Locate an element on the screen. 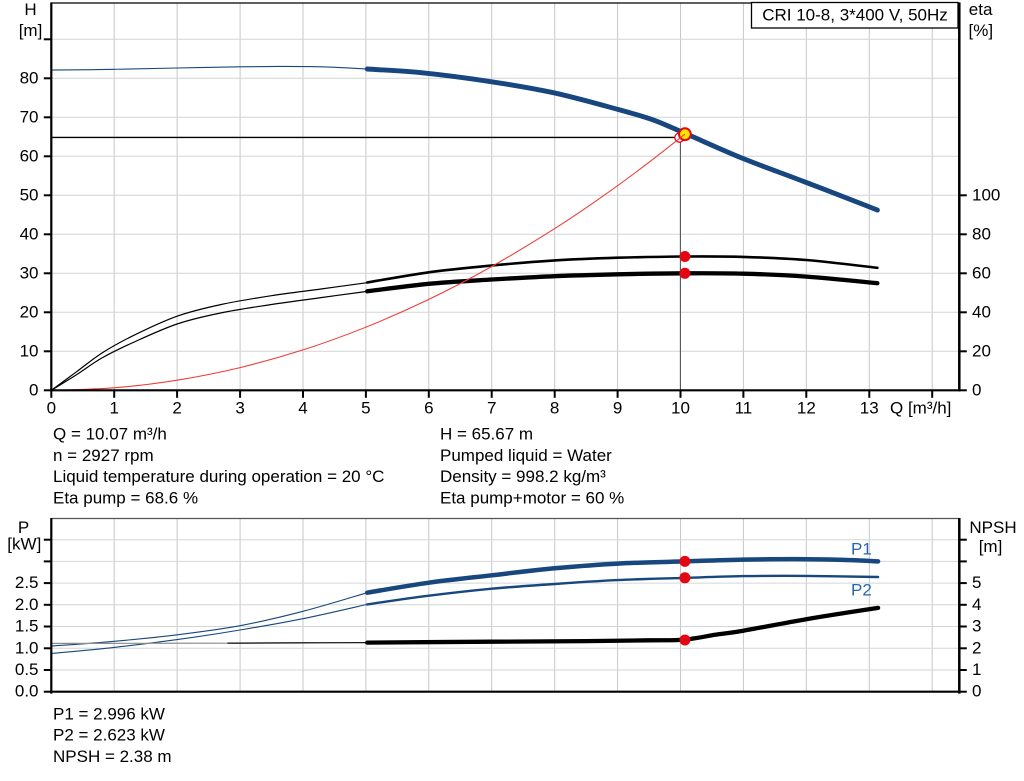 The height and width of the screenshot is (781, 1024). svg-text: 8 is located at coordinates (554, 408).